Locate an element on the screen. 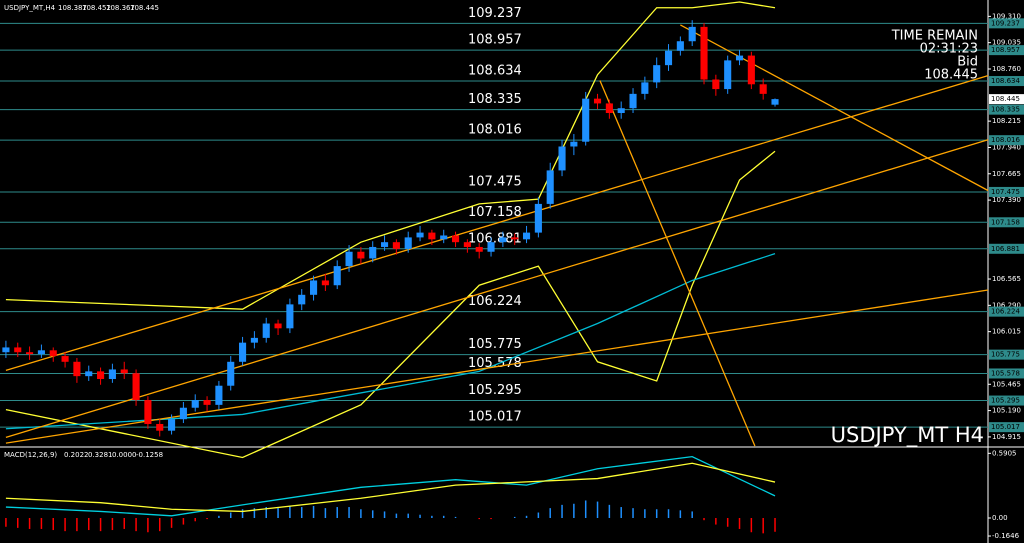 This screenshot has width=1024, height=543. y-tick-label: 106.565 is located at coordinates (1006, 279).